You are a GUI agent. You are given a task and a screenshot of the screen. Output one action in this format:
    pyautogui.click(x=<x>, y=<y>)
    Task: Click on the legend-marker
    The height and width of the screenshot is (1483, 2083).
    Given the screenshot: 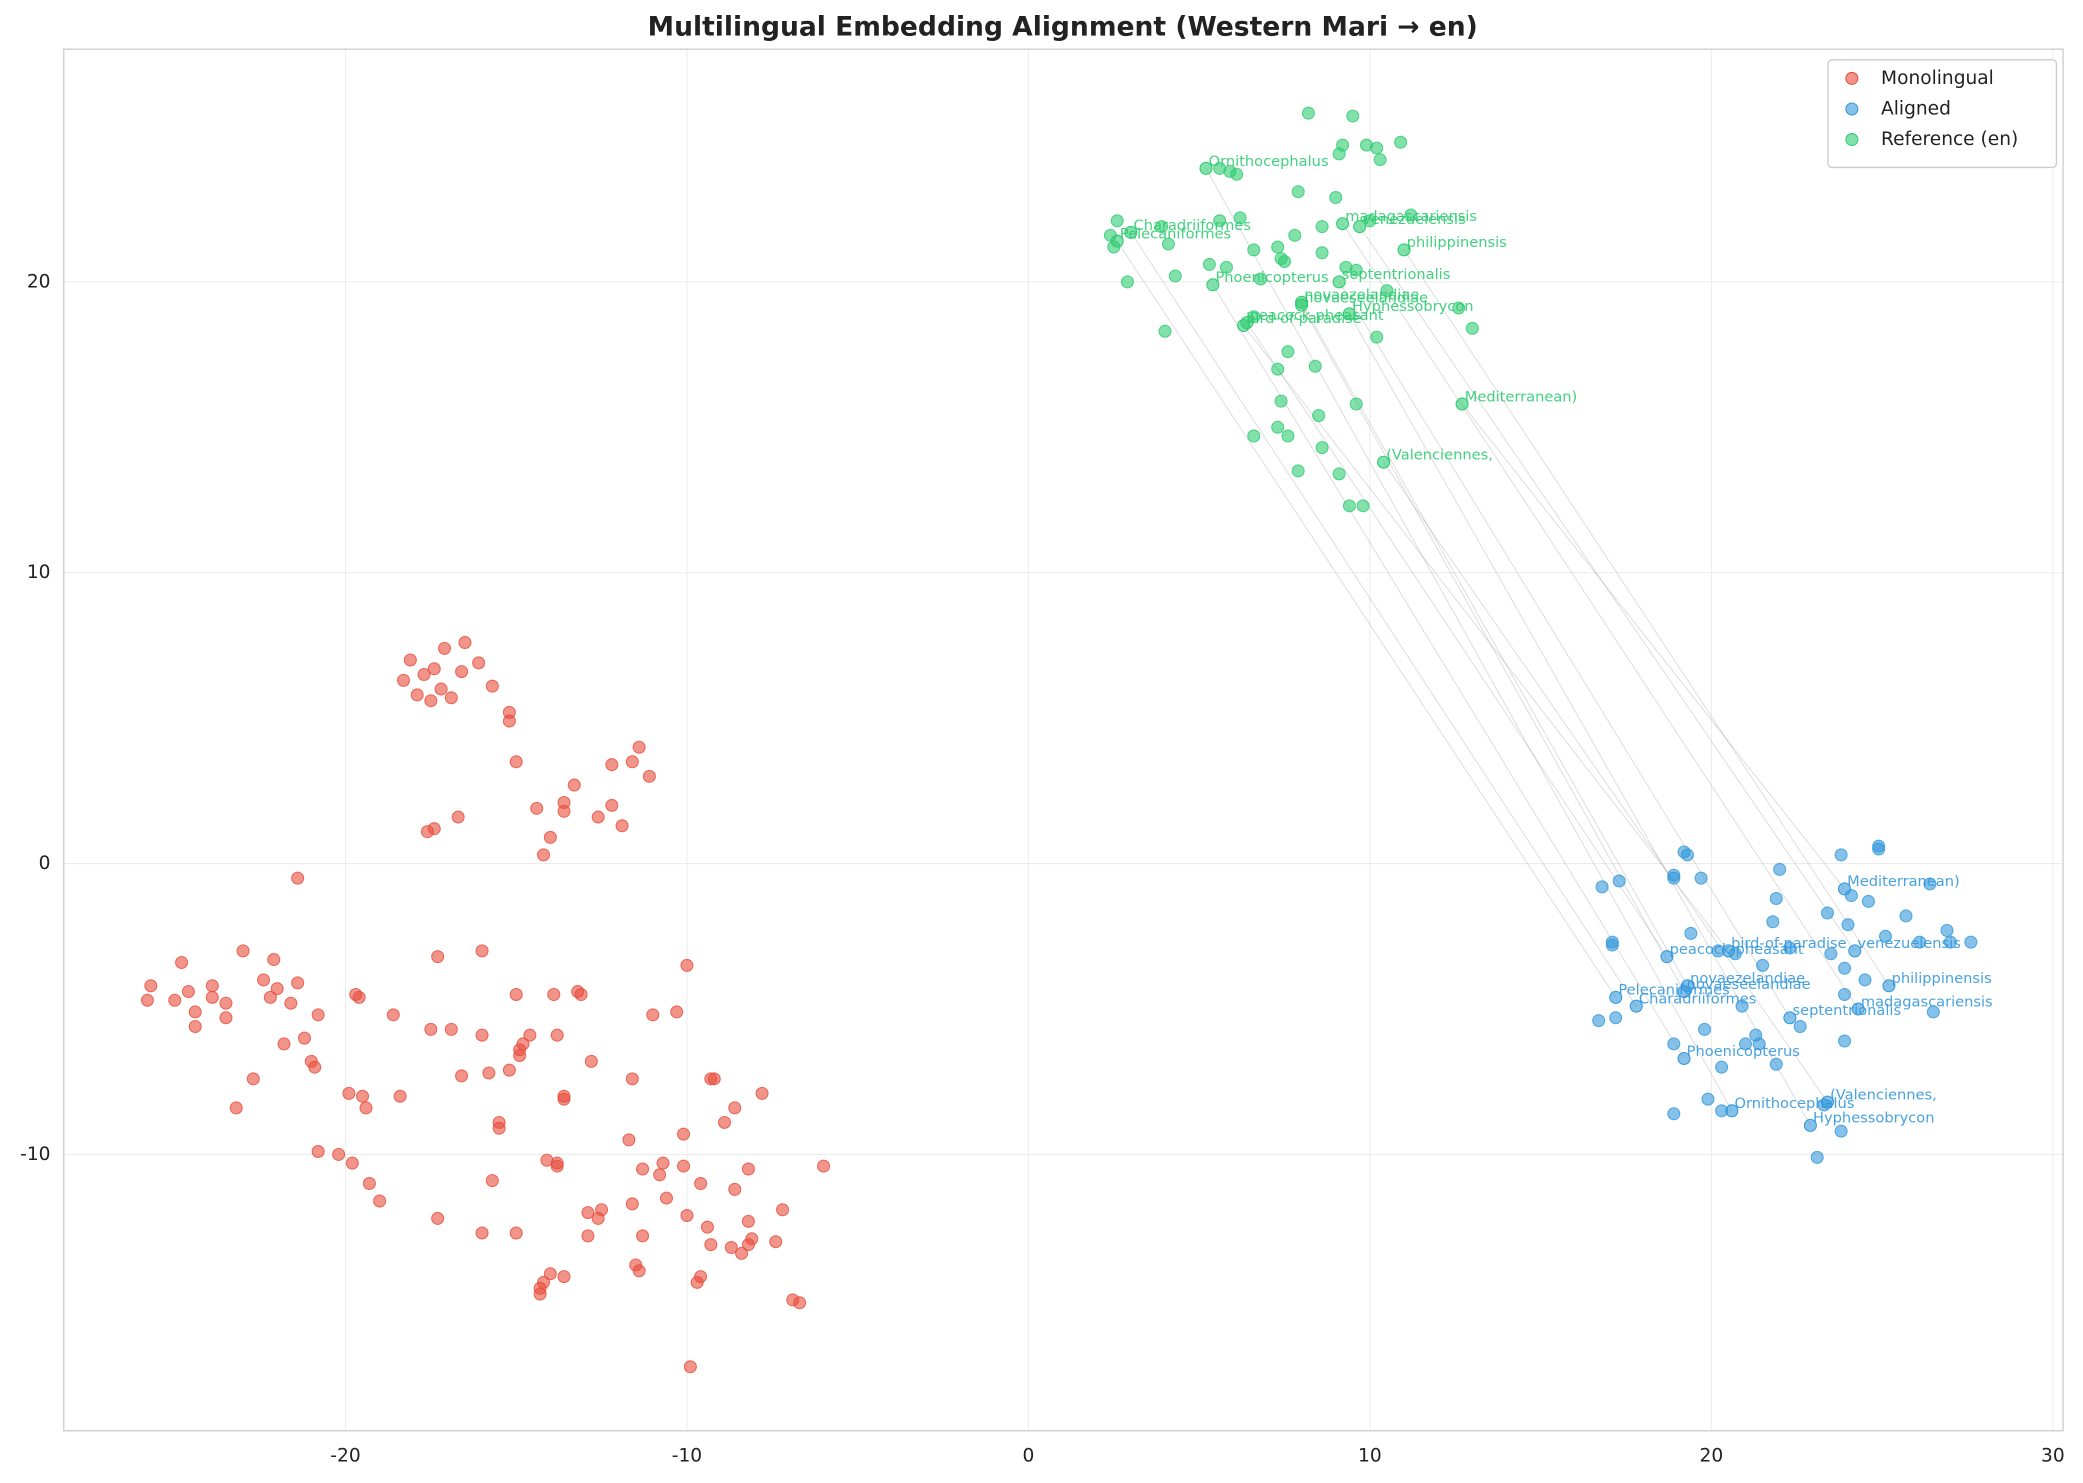 What is the action you would take?
    pyautogui.click(x=1852, y=140)
    